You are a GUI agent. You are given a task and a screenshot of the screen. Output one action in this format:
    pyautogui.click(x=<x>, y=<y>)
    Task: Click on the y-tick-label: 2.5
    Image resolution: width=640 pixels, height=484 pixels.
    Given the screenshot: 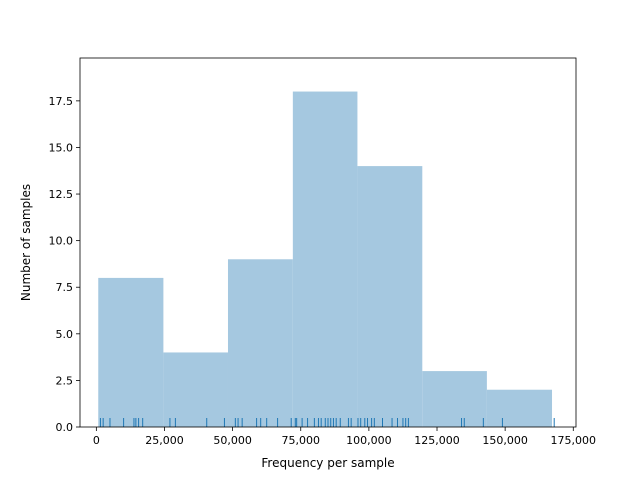 What is the action you would take?
    pyautogui.click(x=65, y=380)
    